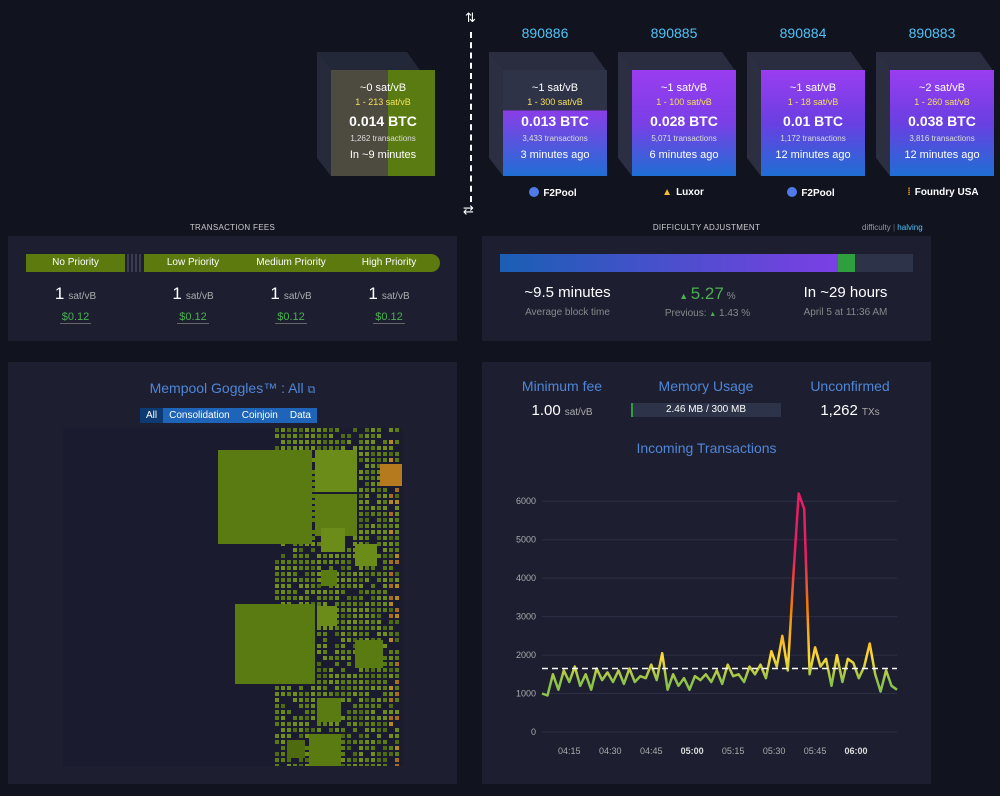  Describe the element at coordinates (259, 415) in the screenshot. I see `tab-coinjoin: Coinjoin` at that location.